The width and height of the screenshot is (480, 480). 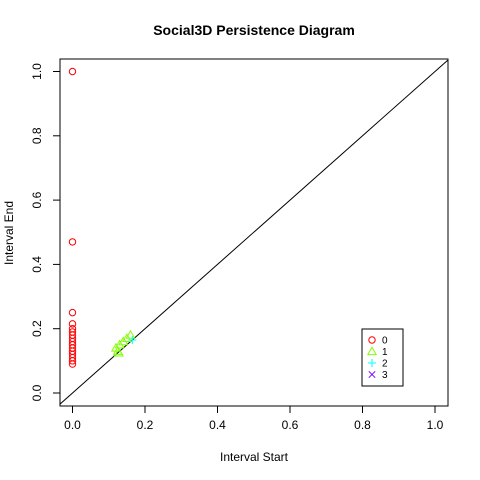 I want to click on x-tick-label: 0.4, so click(x=217, y=425).